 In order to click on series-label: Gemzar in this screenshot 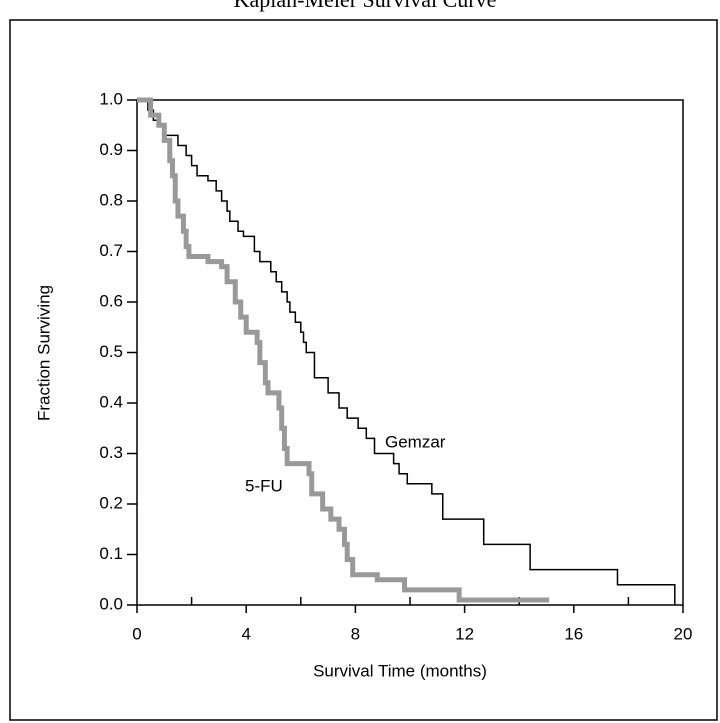, I will do `click(415, 441)`.